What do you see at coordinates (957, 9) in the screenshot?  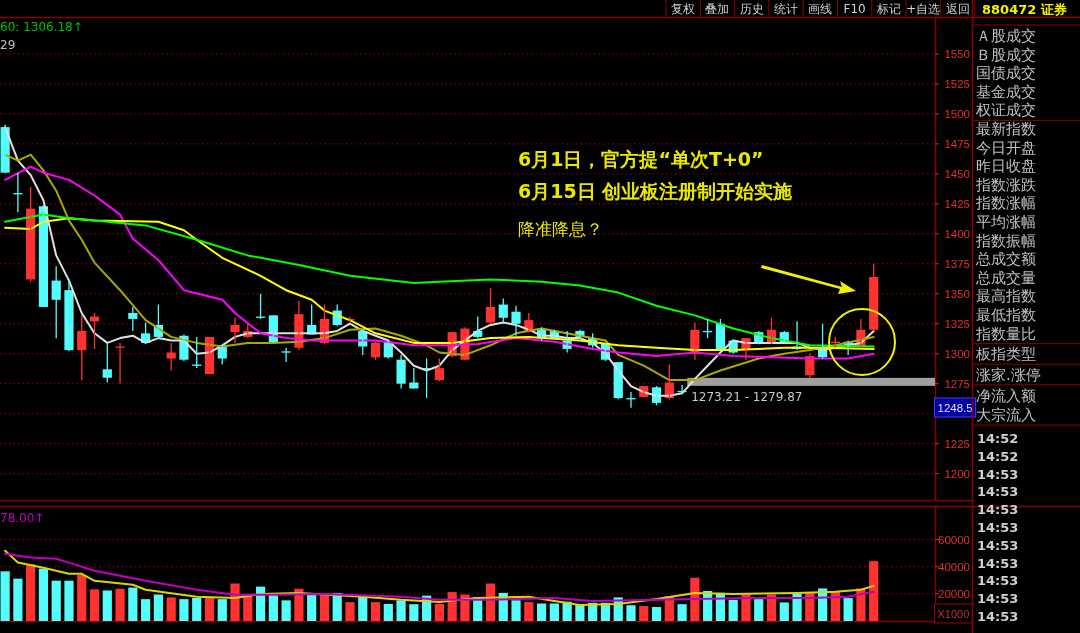 I see `text: 返回` at bounding box center [957, 9].